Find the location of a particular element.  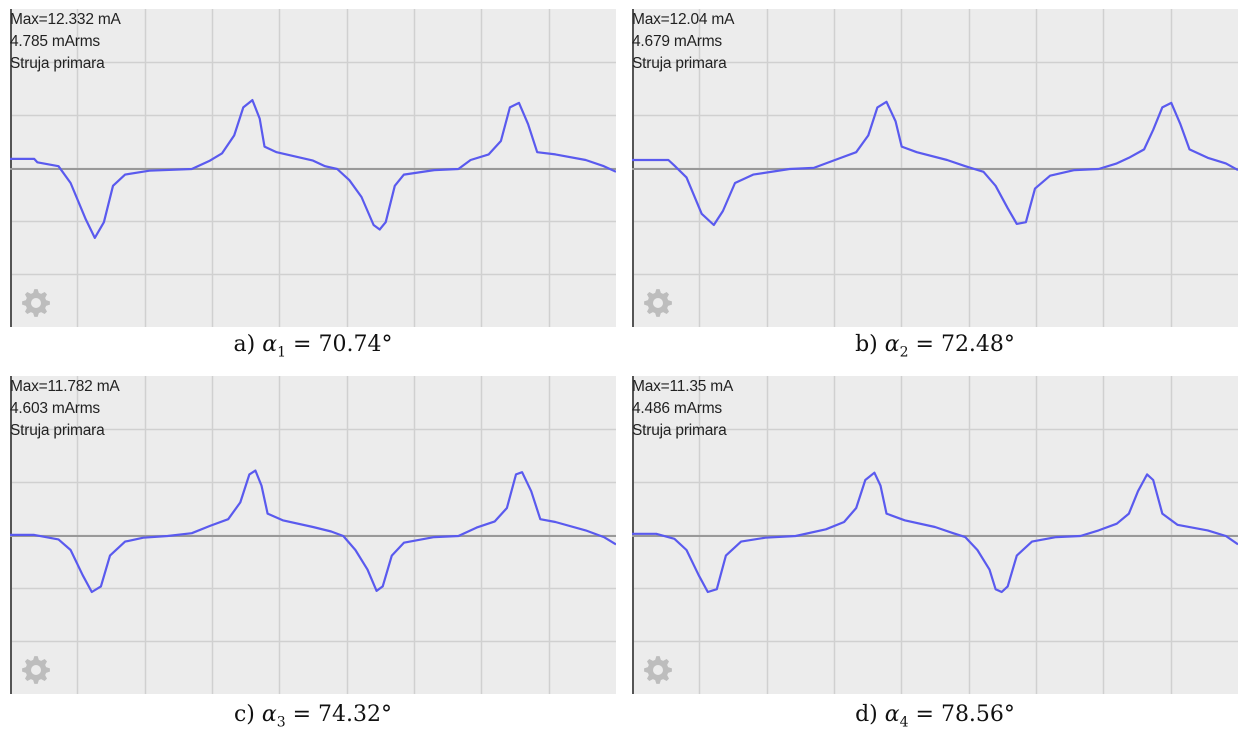

max-current-readout: Max=12.04 mA is located at coordinates (683, 19).